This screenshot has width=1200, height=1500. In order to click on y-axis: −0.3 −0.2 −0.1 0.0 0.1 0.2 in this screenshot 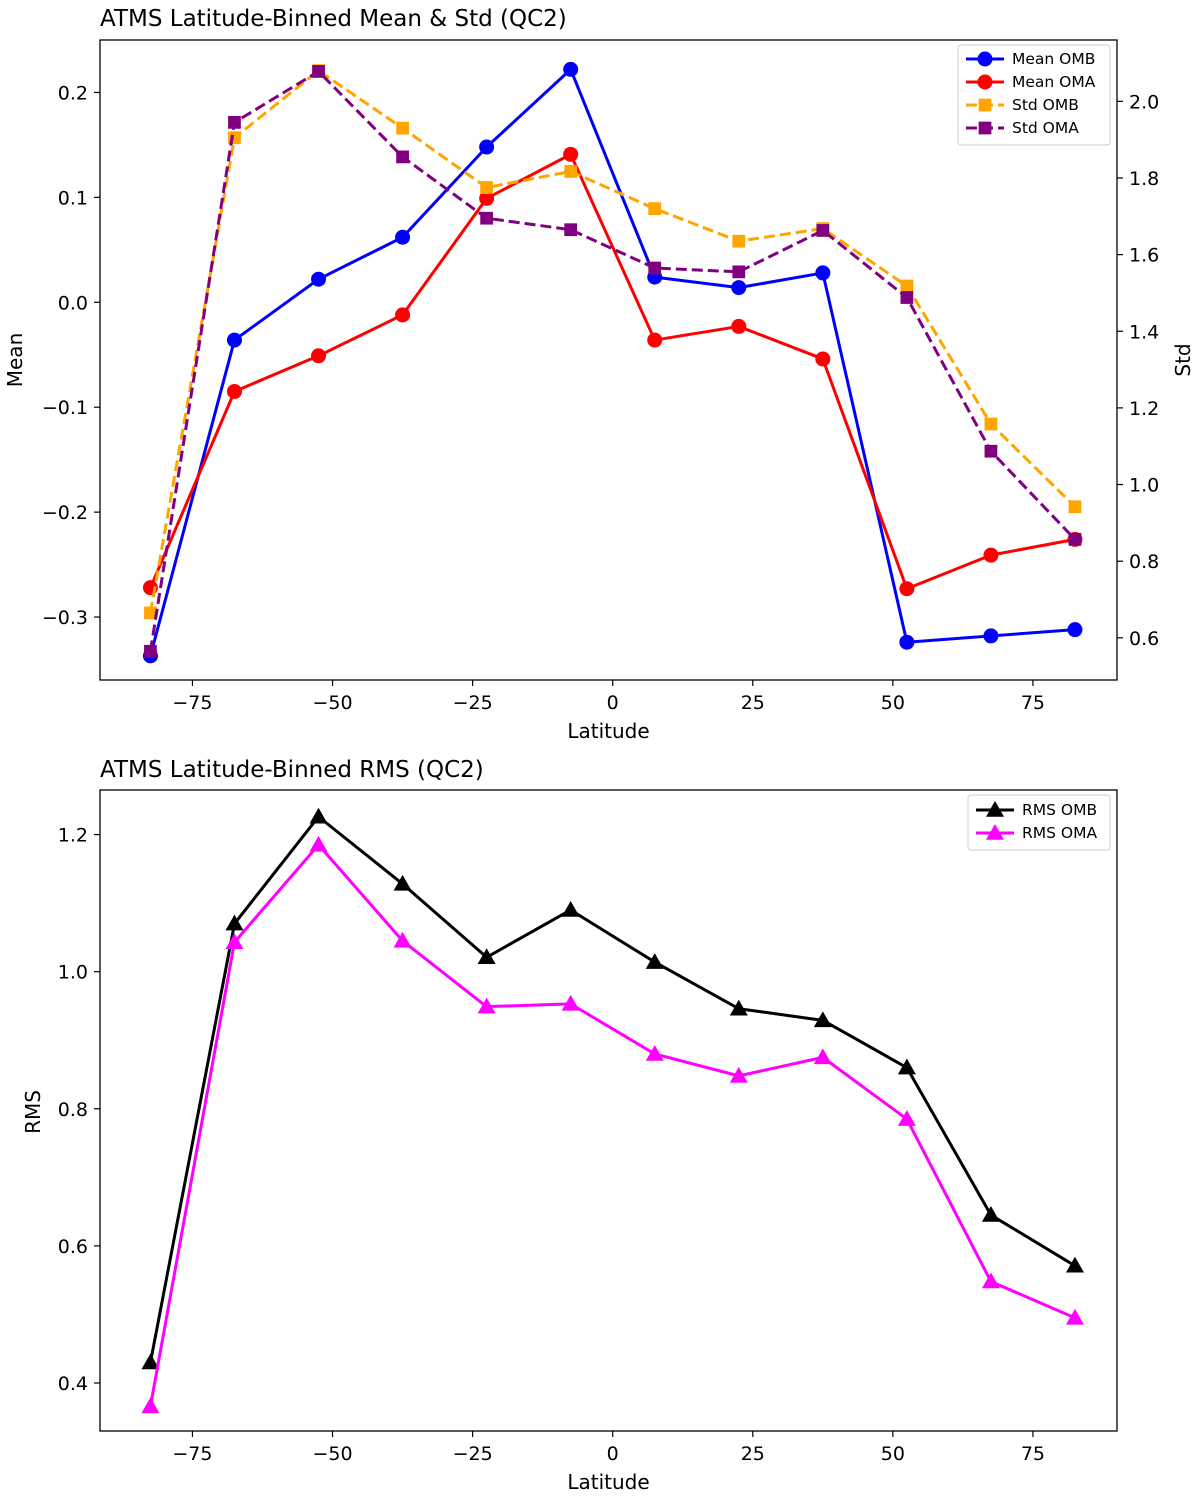, I will do `click(71, 355)`.